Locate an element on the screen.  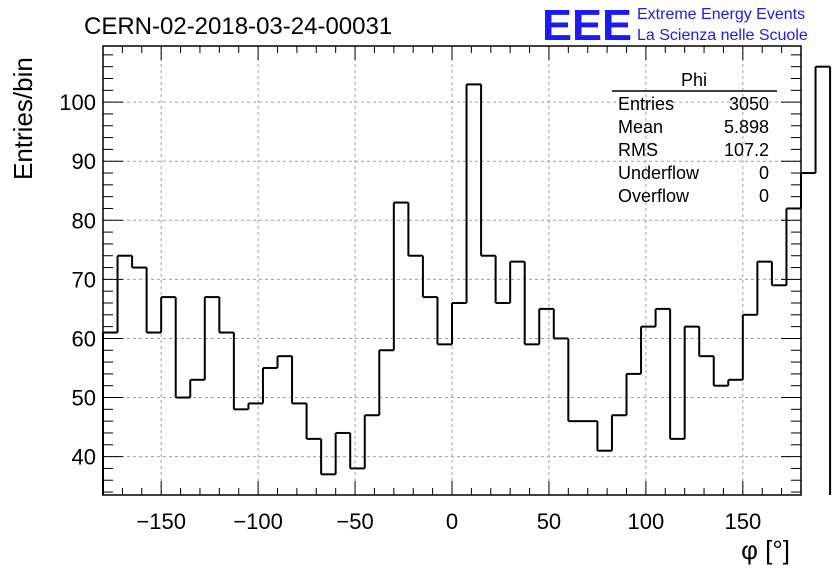
logo-mark: EEE is located at coordinates (587, 25).